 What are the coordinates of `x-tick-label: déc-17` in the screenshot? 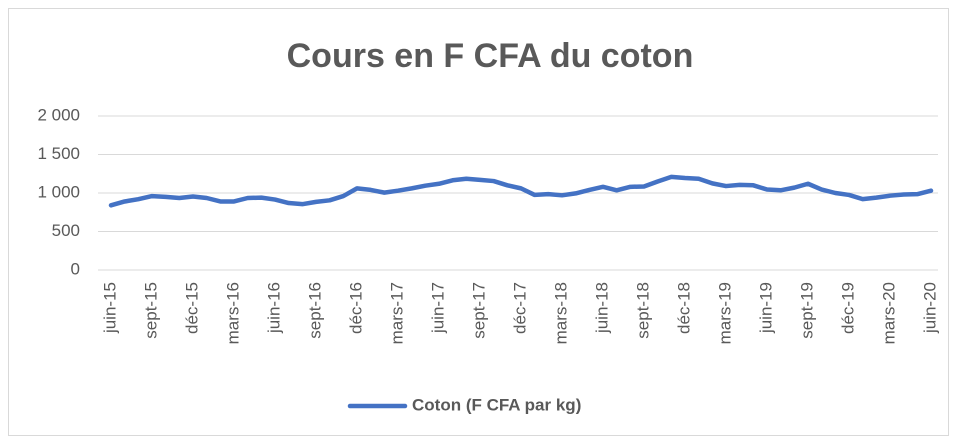 It's located at (519, 308).